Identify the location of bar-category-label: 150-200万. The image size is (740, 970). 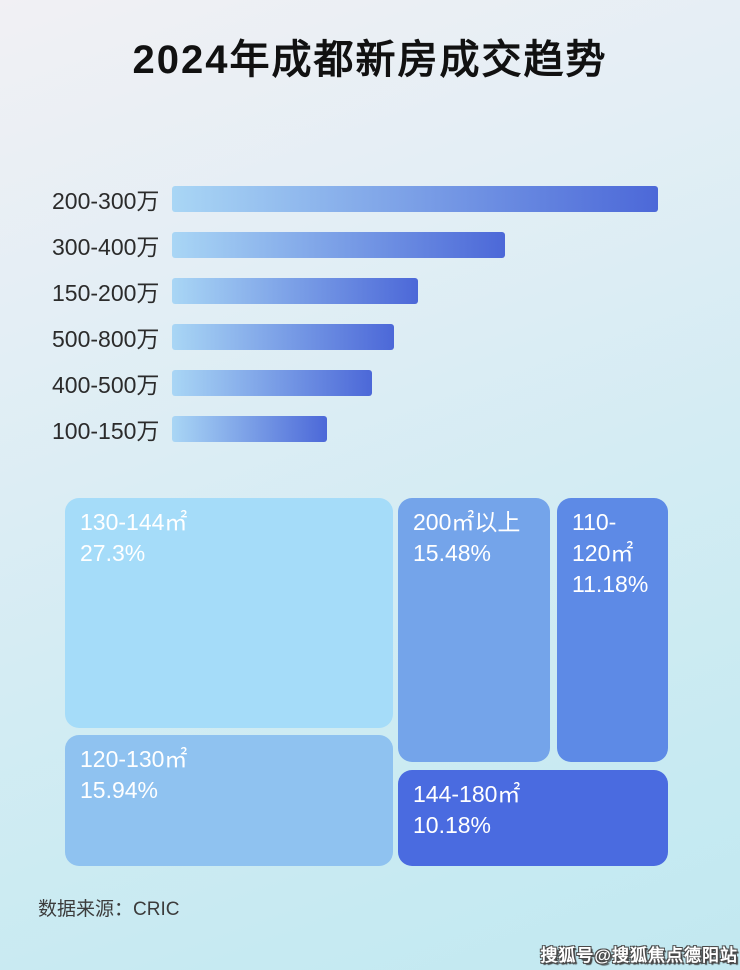
(106, 293).